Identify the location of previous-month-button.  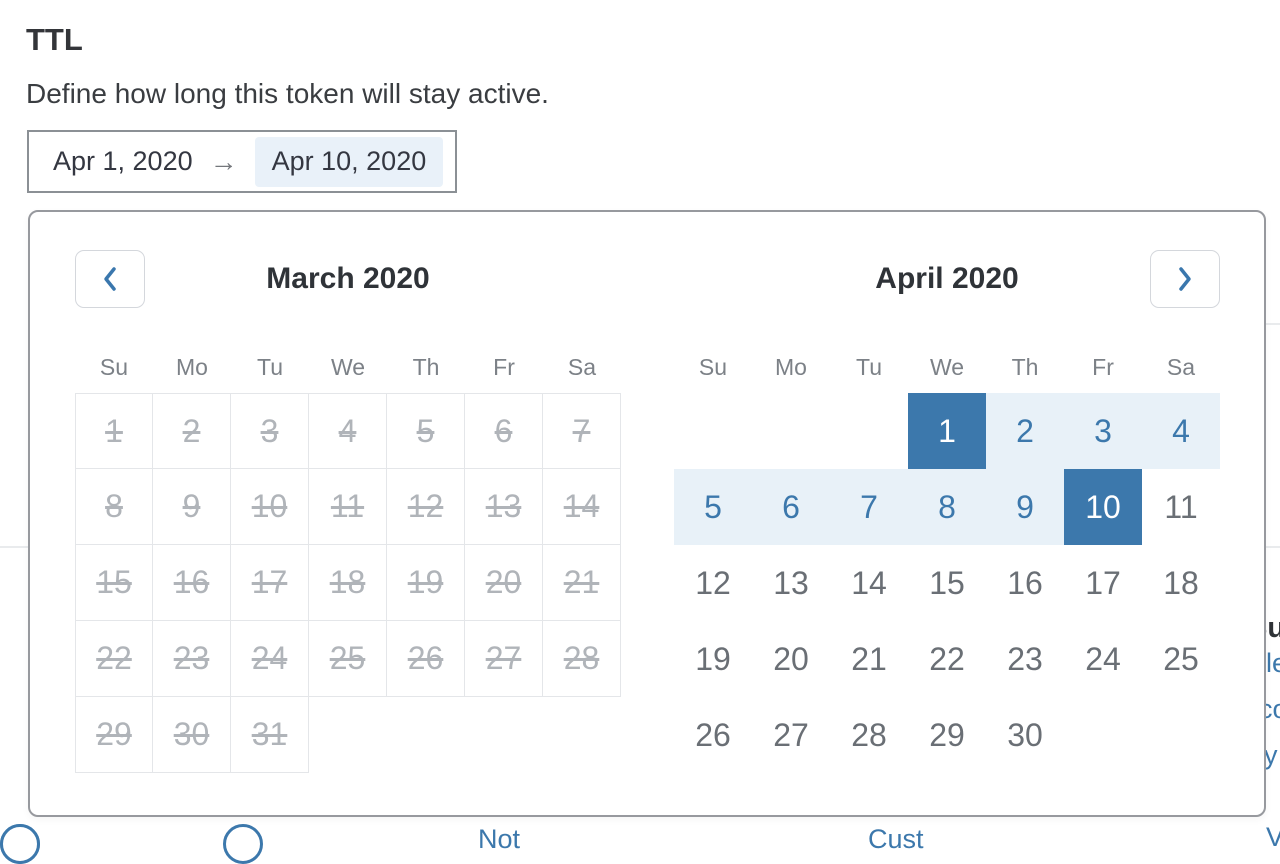
(110, 279).